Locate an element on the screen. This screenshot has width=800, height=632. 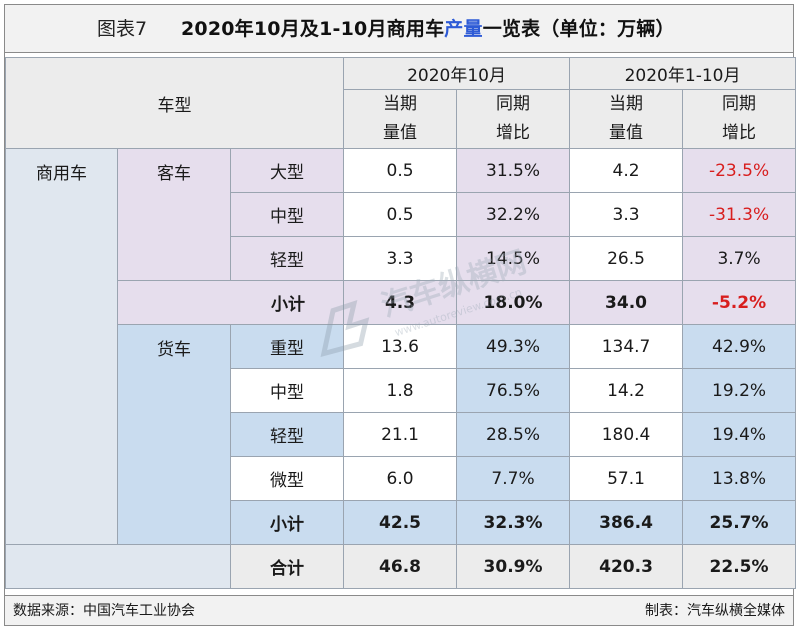
title-part1: 2020年10月及1-10月商用车 is located at coordinates (313, 29).